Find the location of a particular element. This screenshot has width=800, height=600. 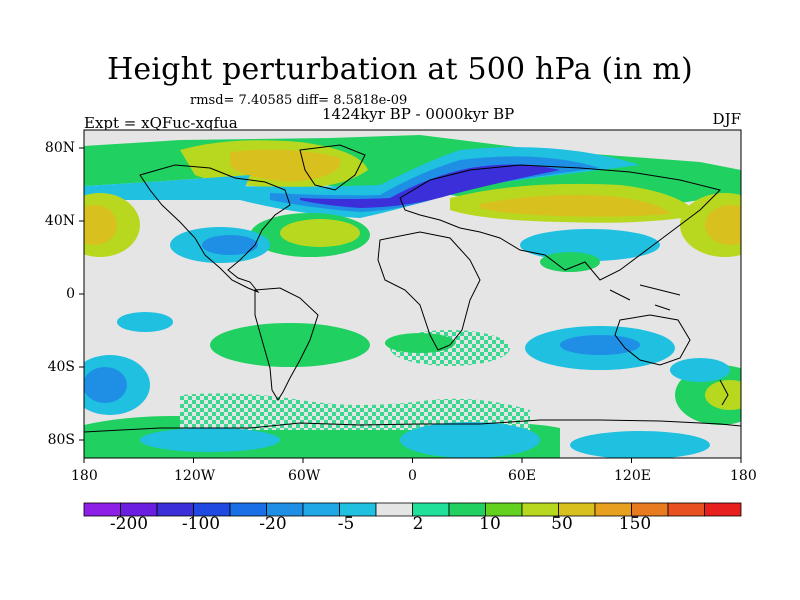

field-west-pacific-core is located at coordinates (100, 225).